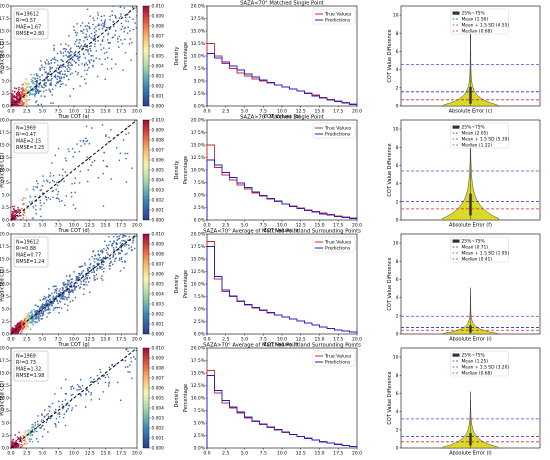 Image resolution: width=550 pixels, height=460 pixels. I want to click on y-tick-label: 10, so click(396, 244).